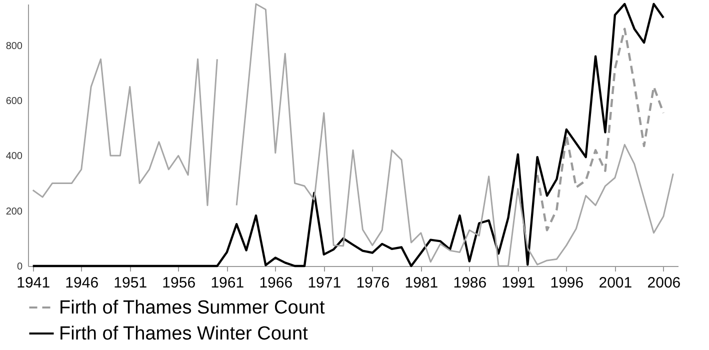 This screenshot has height=350, width=709. Describe the element at coordinates (19, 267) in the screenshot. I see `y-tick-label: 0` at that location.